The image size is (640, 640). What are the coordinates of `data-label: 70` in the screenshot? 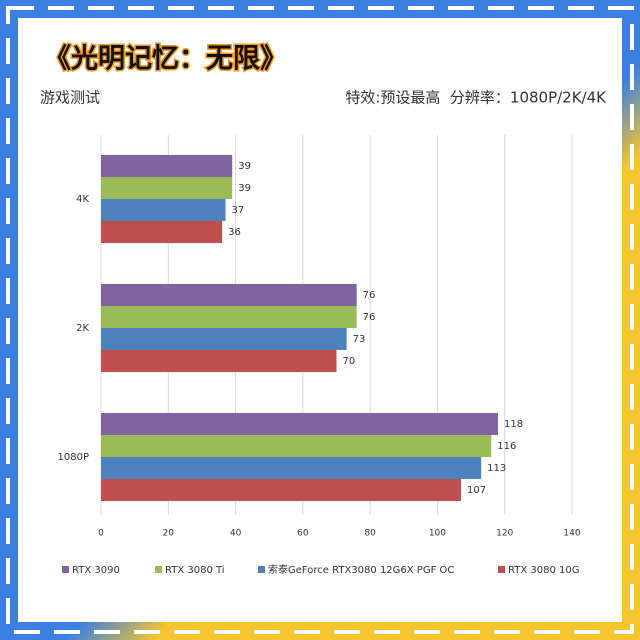 It's located at (349, 361).